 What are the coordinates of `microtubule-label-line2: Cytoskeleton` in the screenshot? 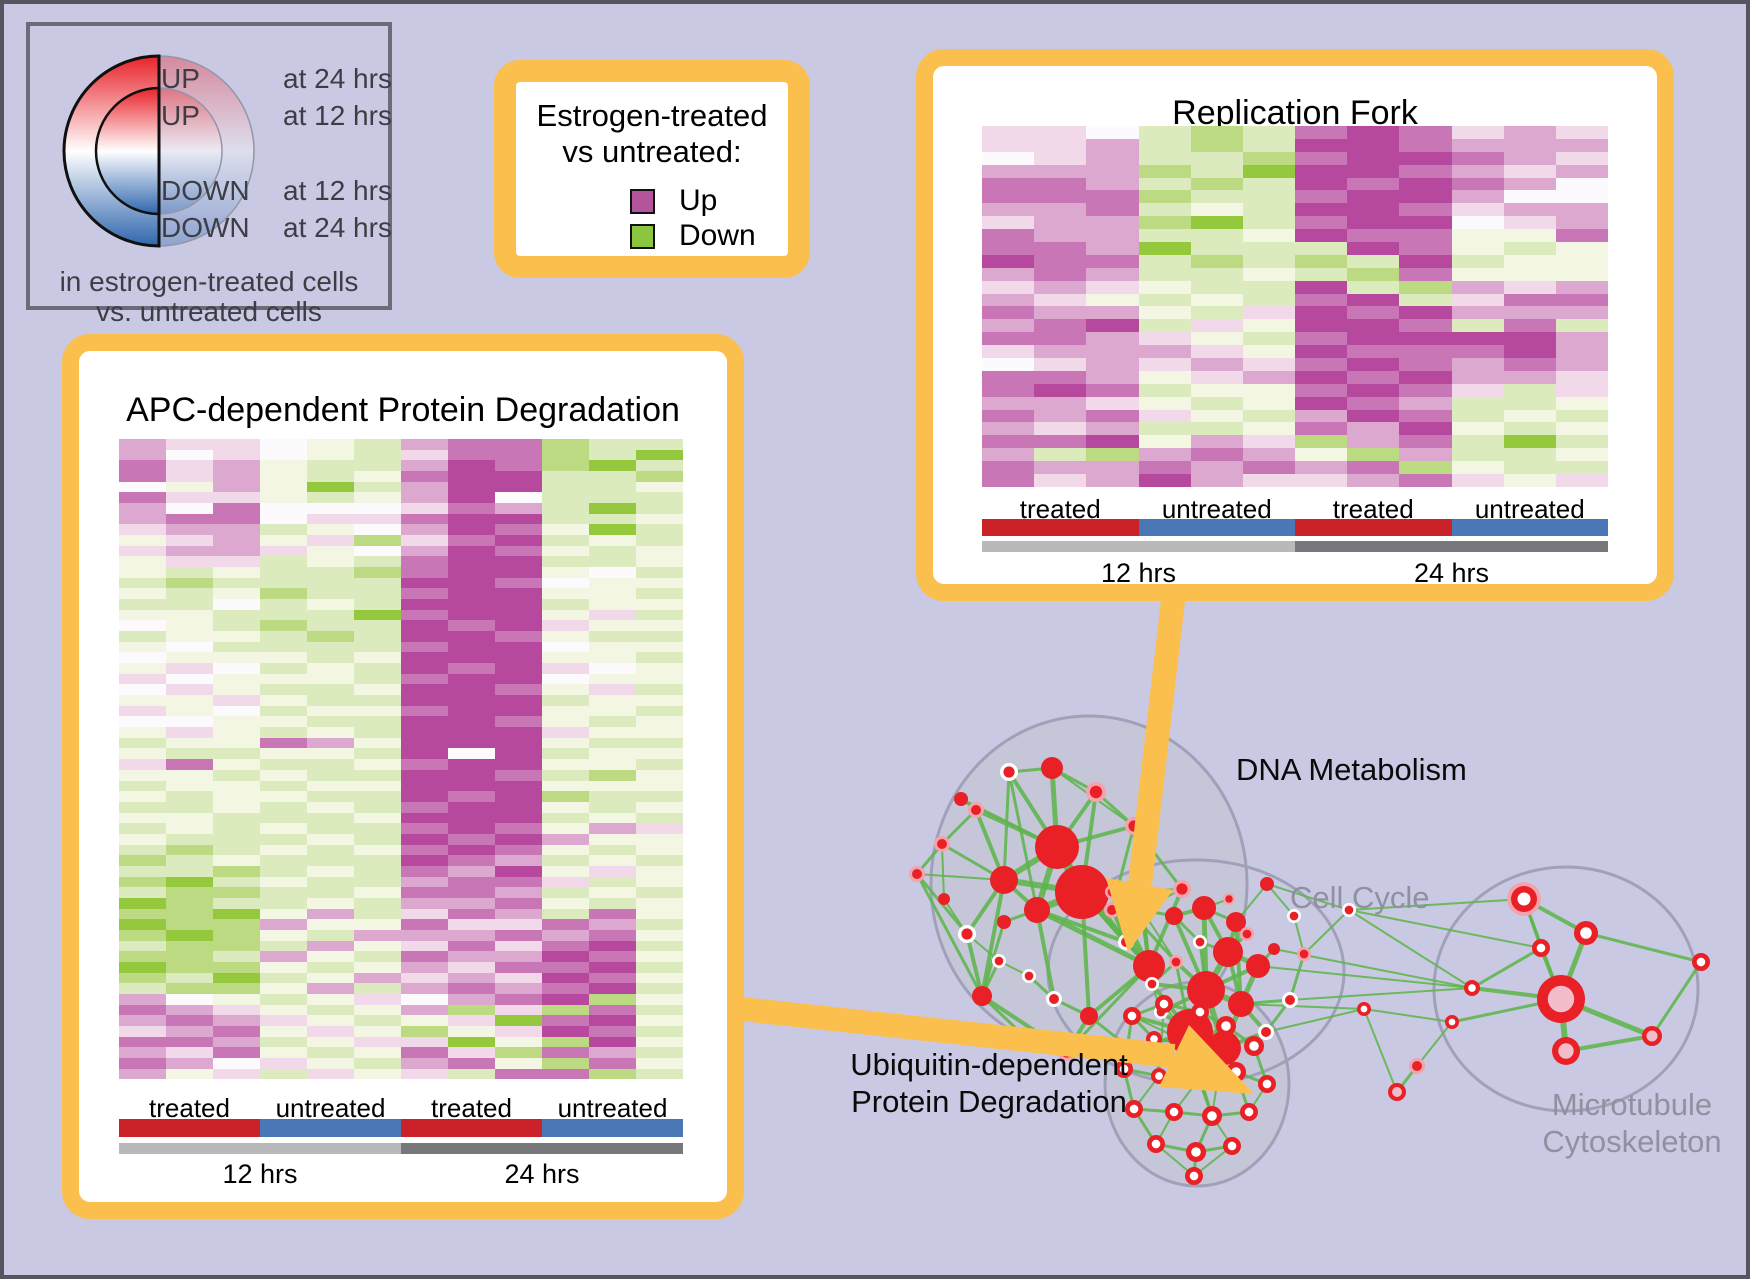 It's located at (1632, 1141).